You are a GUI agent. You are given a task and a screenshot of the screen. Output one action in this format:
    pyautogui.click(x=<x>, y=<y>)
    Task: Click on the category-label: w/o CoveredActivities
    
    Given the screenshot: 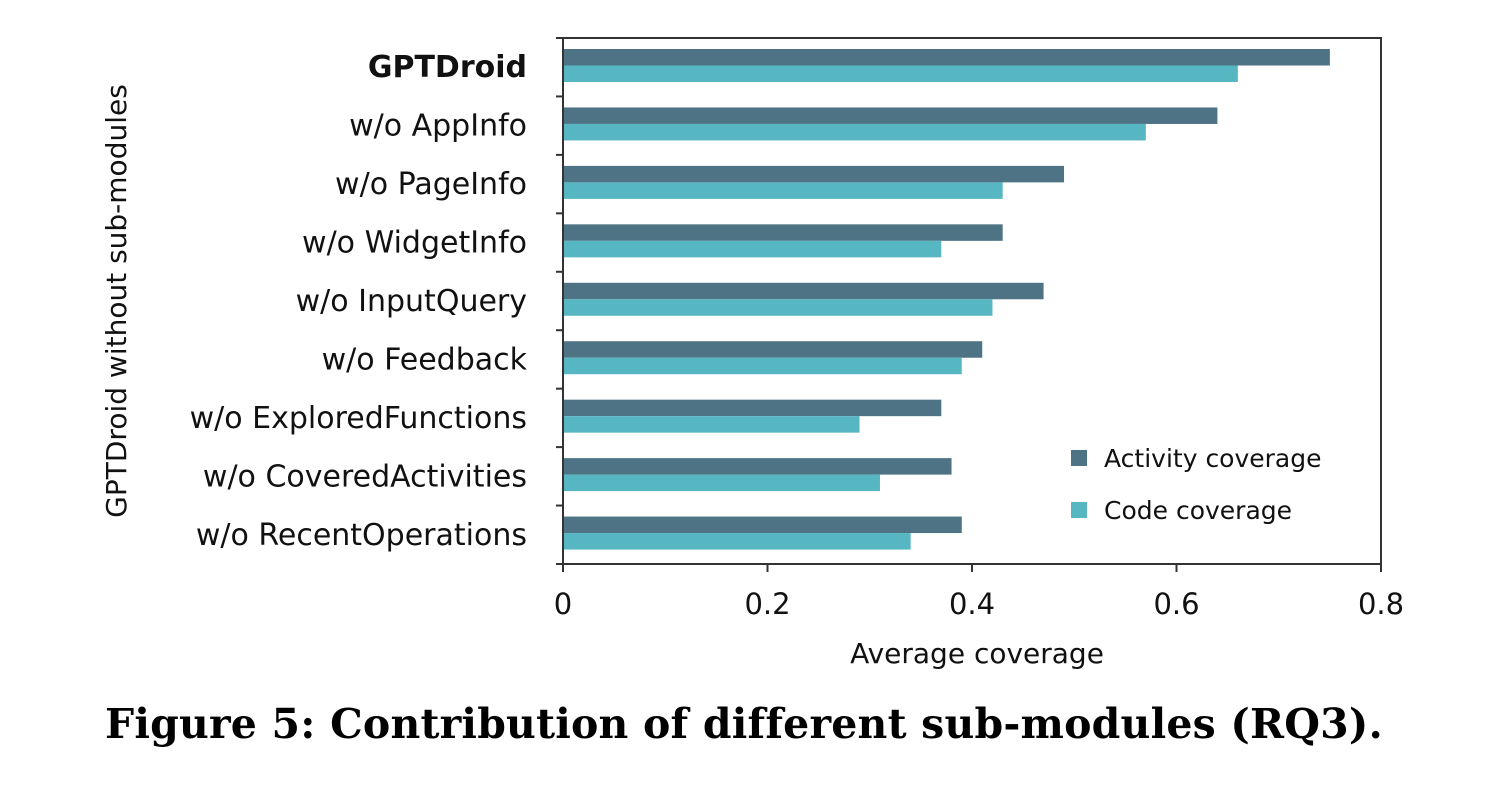 What is the action you would take?
    pyautogui.click(x=365, y=476)
    